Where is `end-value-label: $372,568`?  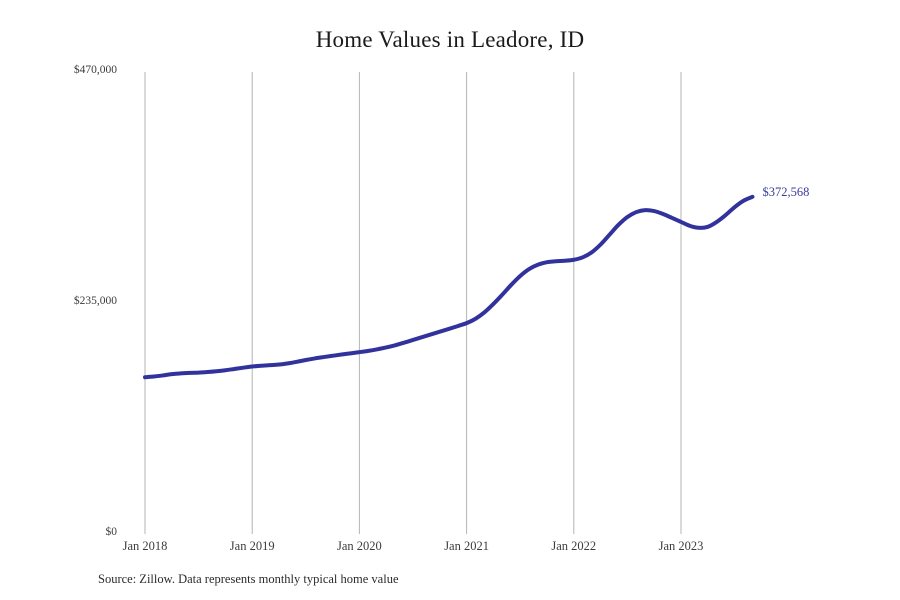 end-value-label: $372,568 is located at coordinates (786, 191).